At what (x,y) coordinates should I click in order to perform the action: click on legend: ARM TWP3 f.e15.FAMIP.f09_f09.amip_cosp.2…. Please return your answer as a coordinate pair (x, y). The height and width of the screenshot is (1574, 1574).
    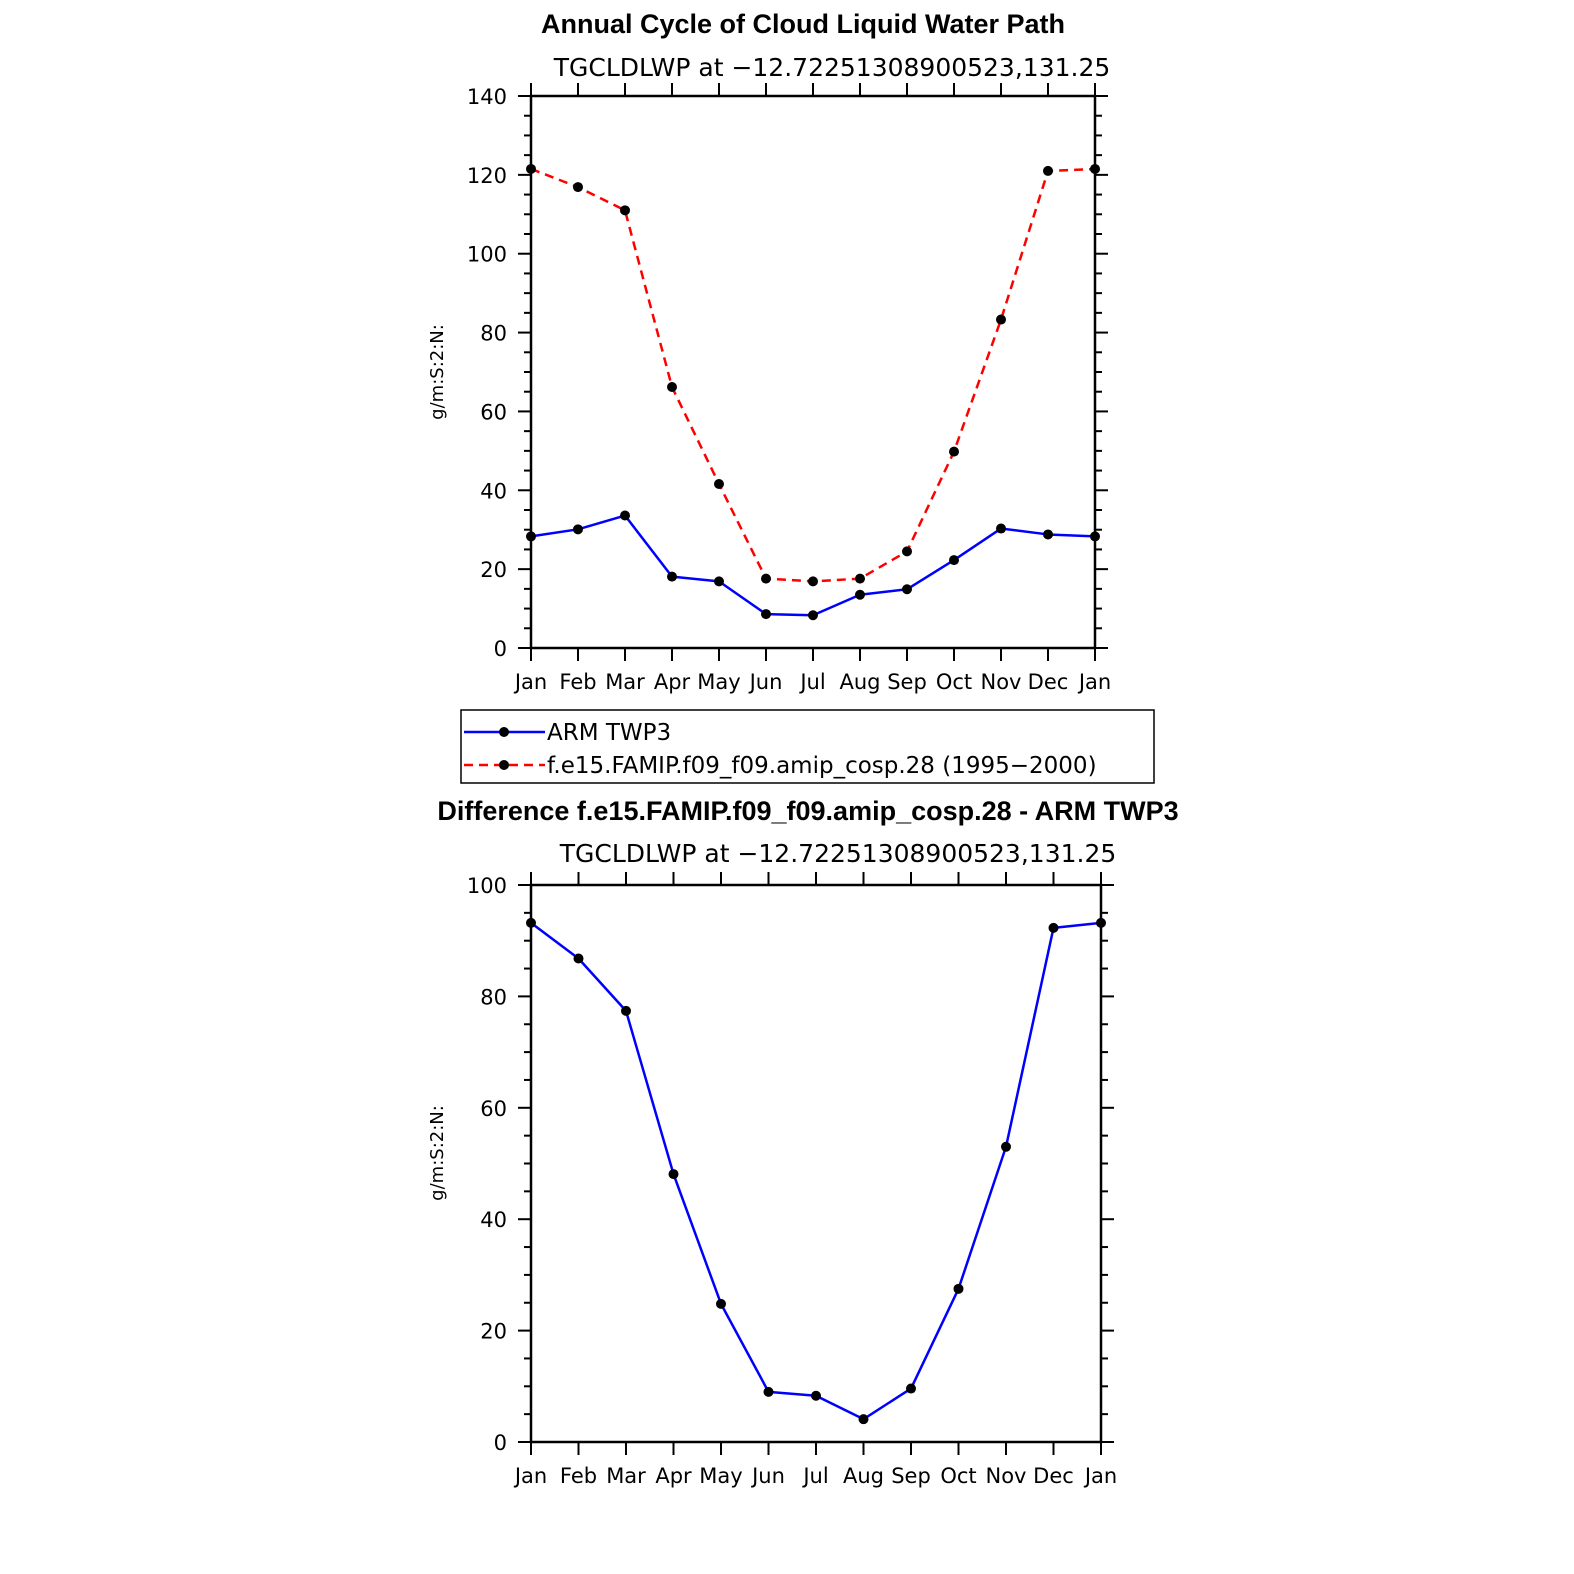
    Looking at the image, I should click on (807, 746).